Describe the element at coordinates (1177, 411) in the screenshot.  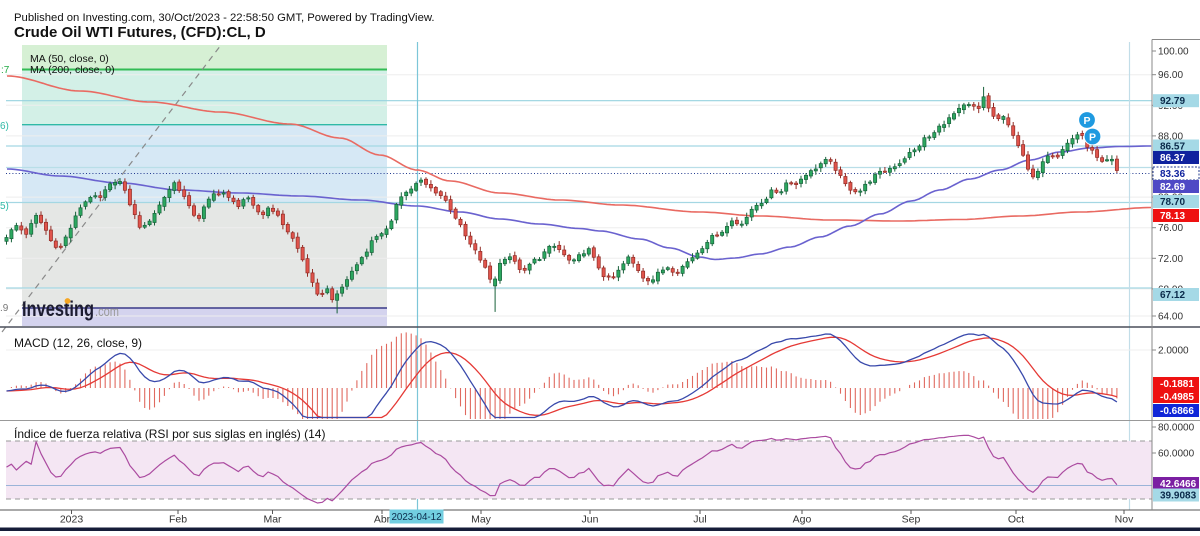
I see `svg-text: -0.6866` at that location.